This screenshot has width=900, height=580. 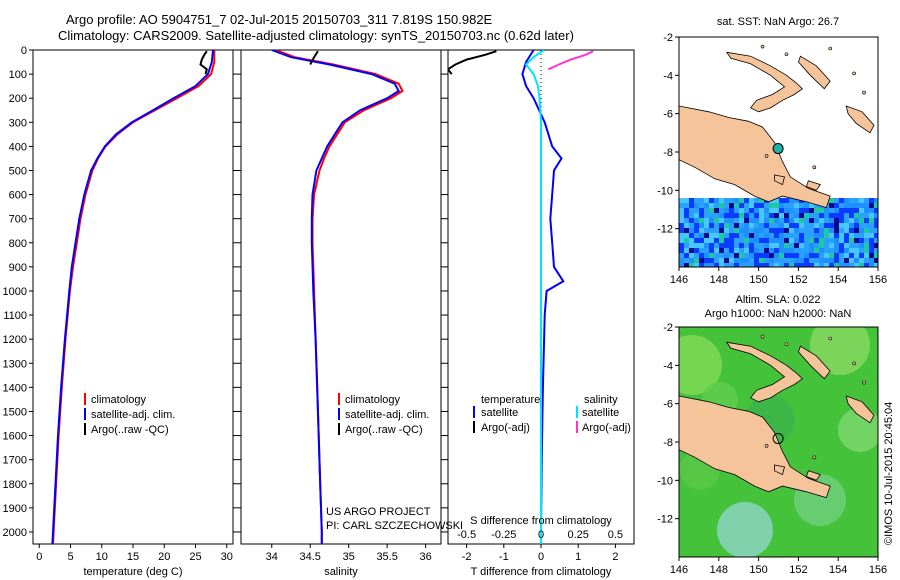 I want to click on lon-tick-label: 146, so click(x=679, y=280).